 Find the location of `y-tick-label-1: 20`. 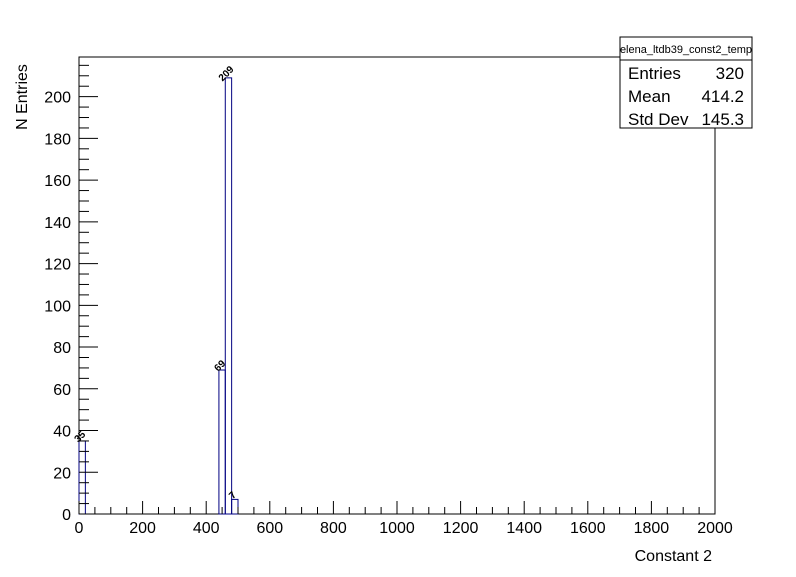

y-tick-label-1: 20 is located at coordinates (62, 473).